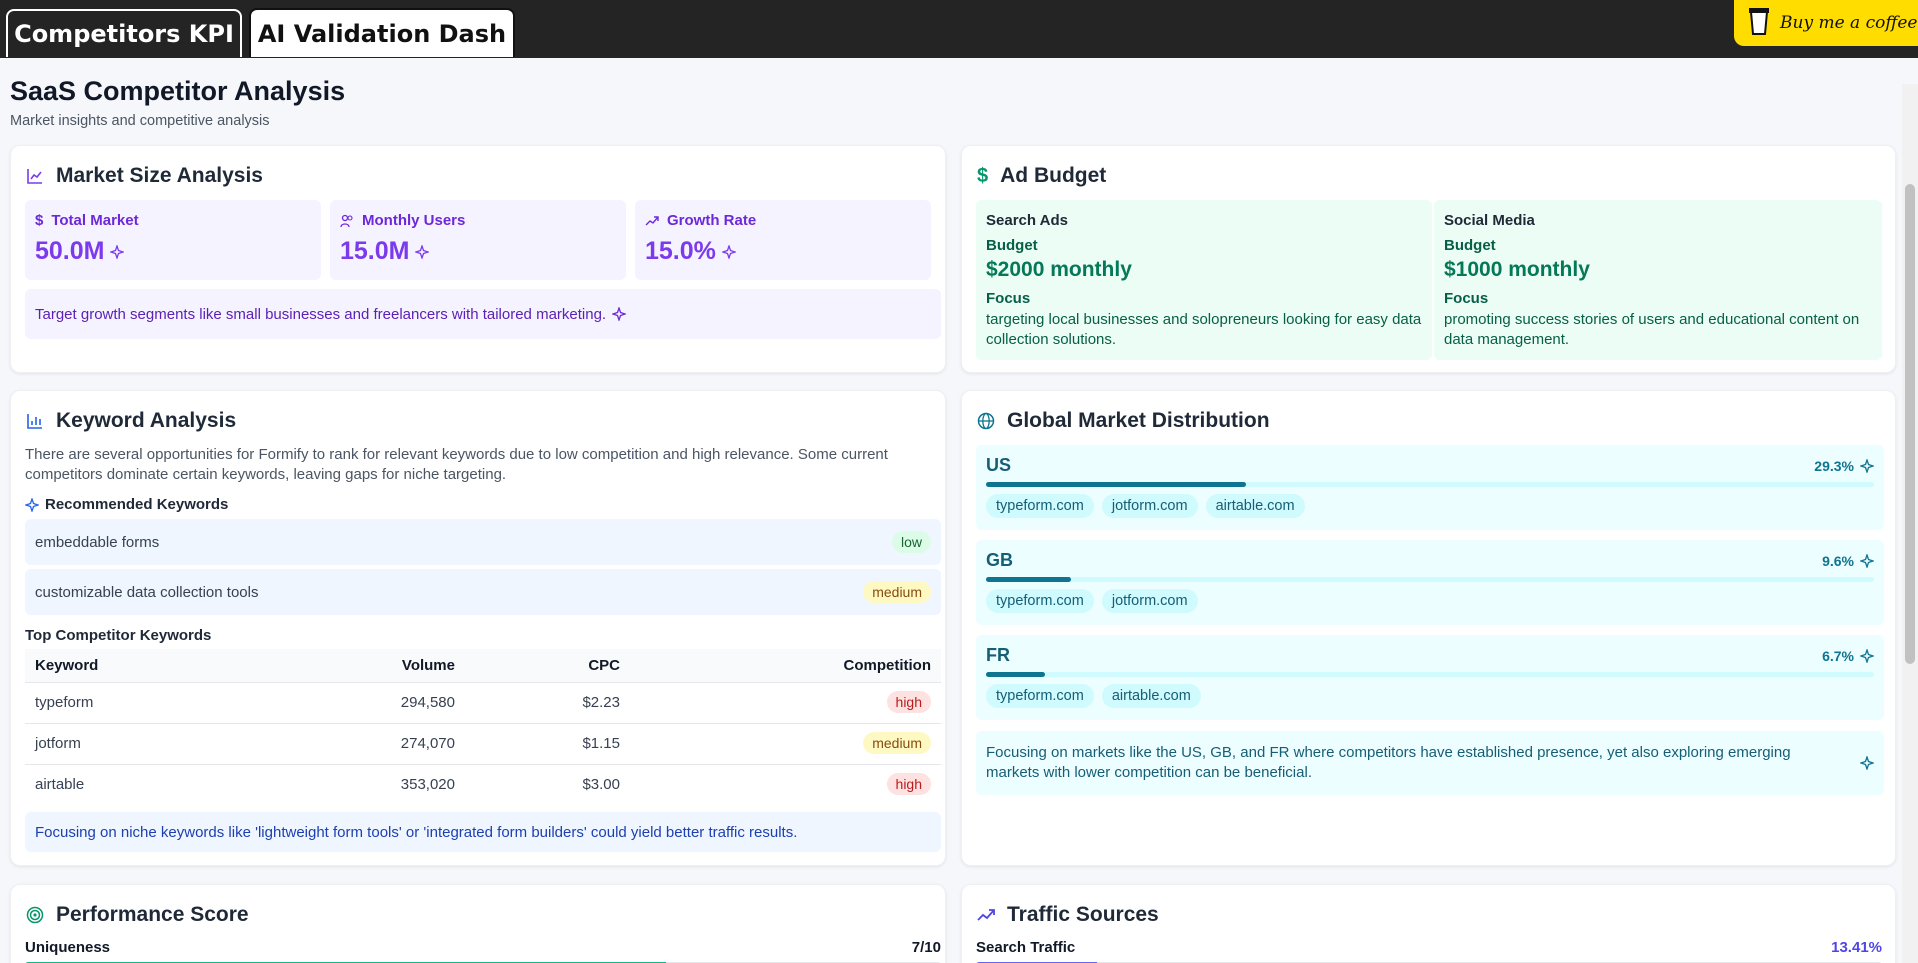  I want to click on search-traffic-row: Search Traffic 13.41%, so click(1429, 947).